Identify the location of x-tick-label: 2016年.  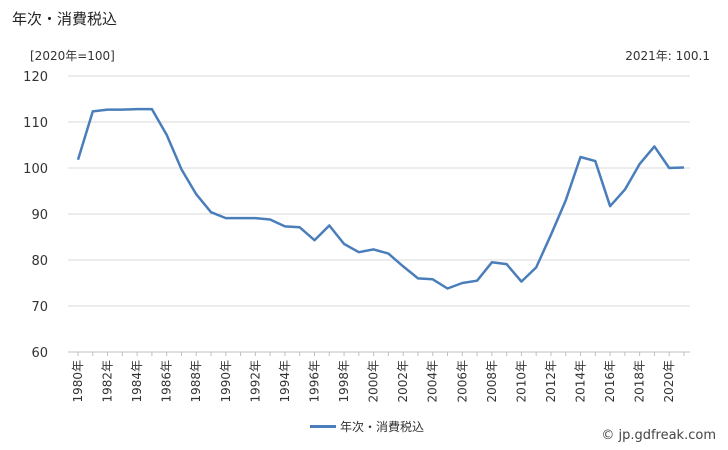
(610, 381).